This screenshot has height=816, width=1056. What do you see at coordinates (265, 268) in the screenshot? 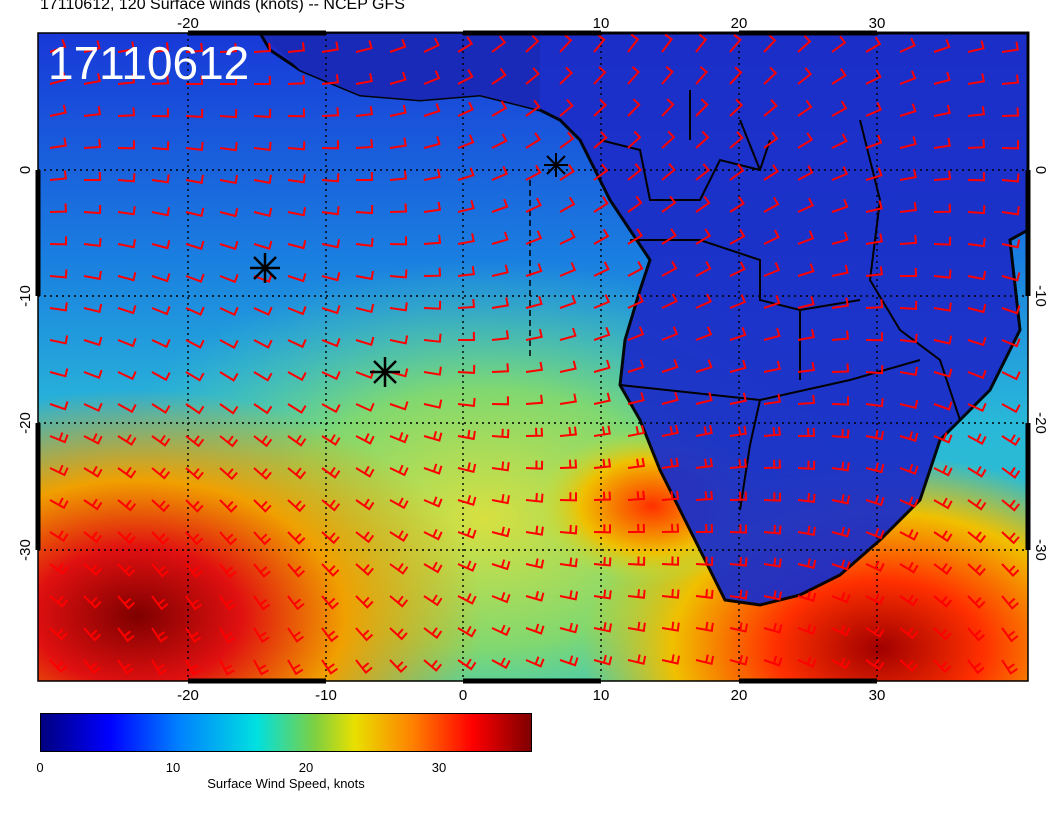
I see `storm-marker` at bounding box center [265, 268].